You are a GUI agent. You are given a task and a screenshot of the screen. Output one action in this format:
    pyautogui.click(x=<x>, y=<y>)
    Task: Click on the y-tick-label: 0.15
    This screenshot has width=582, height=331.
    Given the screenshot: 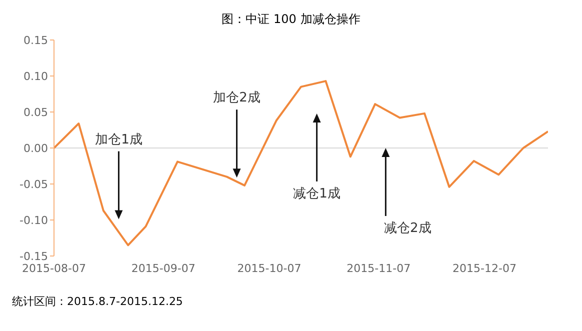 What is the action you would take?
    pyautogui.click(x=36, y=40)
    